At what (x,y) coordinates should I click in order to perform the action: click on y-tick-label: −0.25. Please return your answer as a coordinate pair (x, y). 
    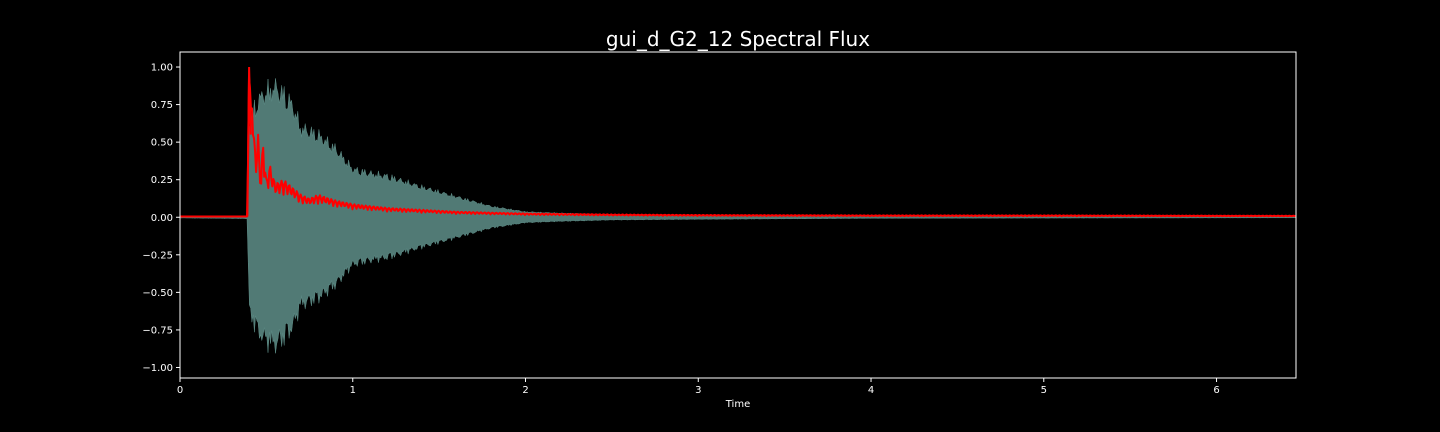
    Looking at the image, I should click on (157, 255).